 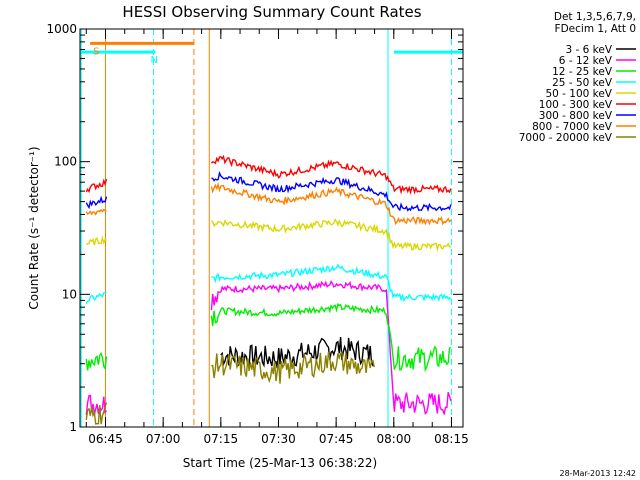 What do you see at coordinates (598, 473) in the screenshot?
I see `timestamp: 28-Mar-2013 12:42` at bounding box center [598, 473].